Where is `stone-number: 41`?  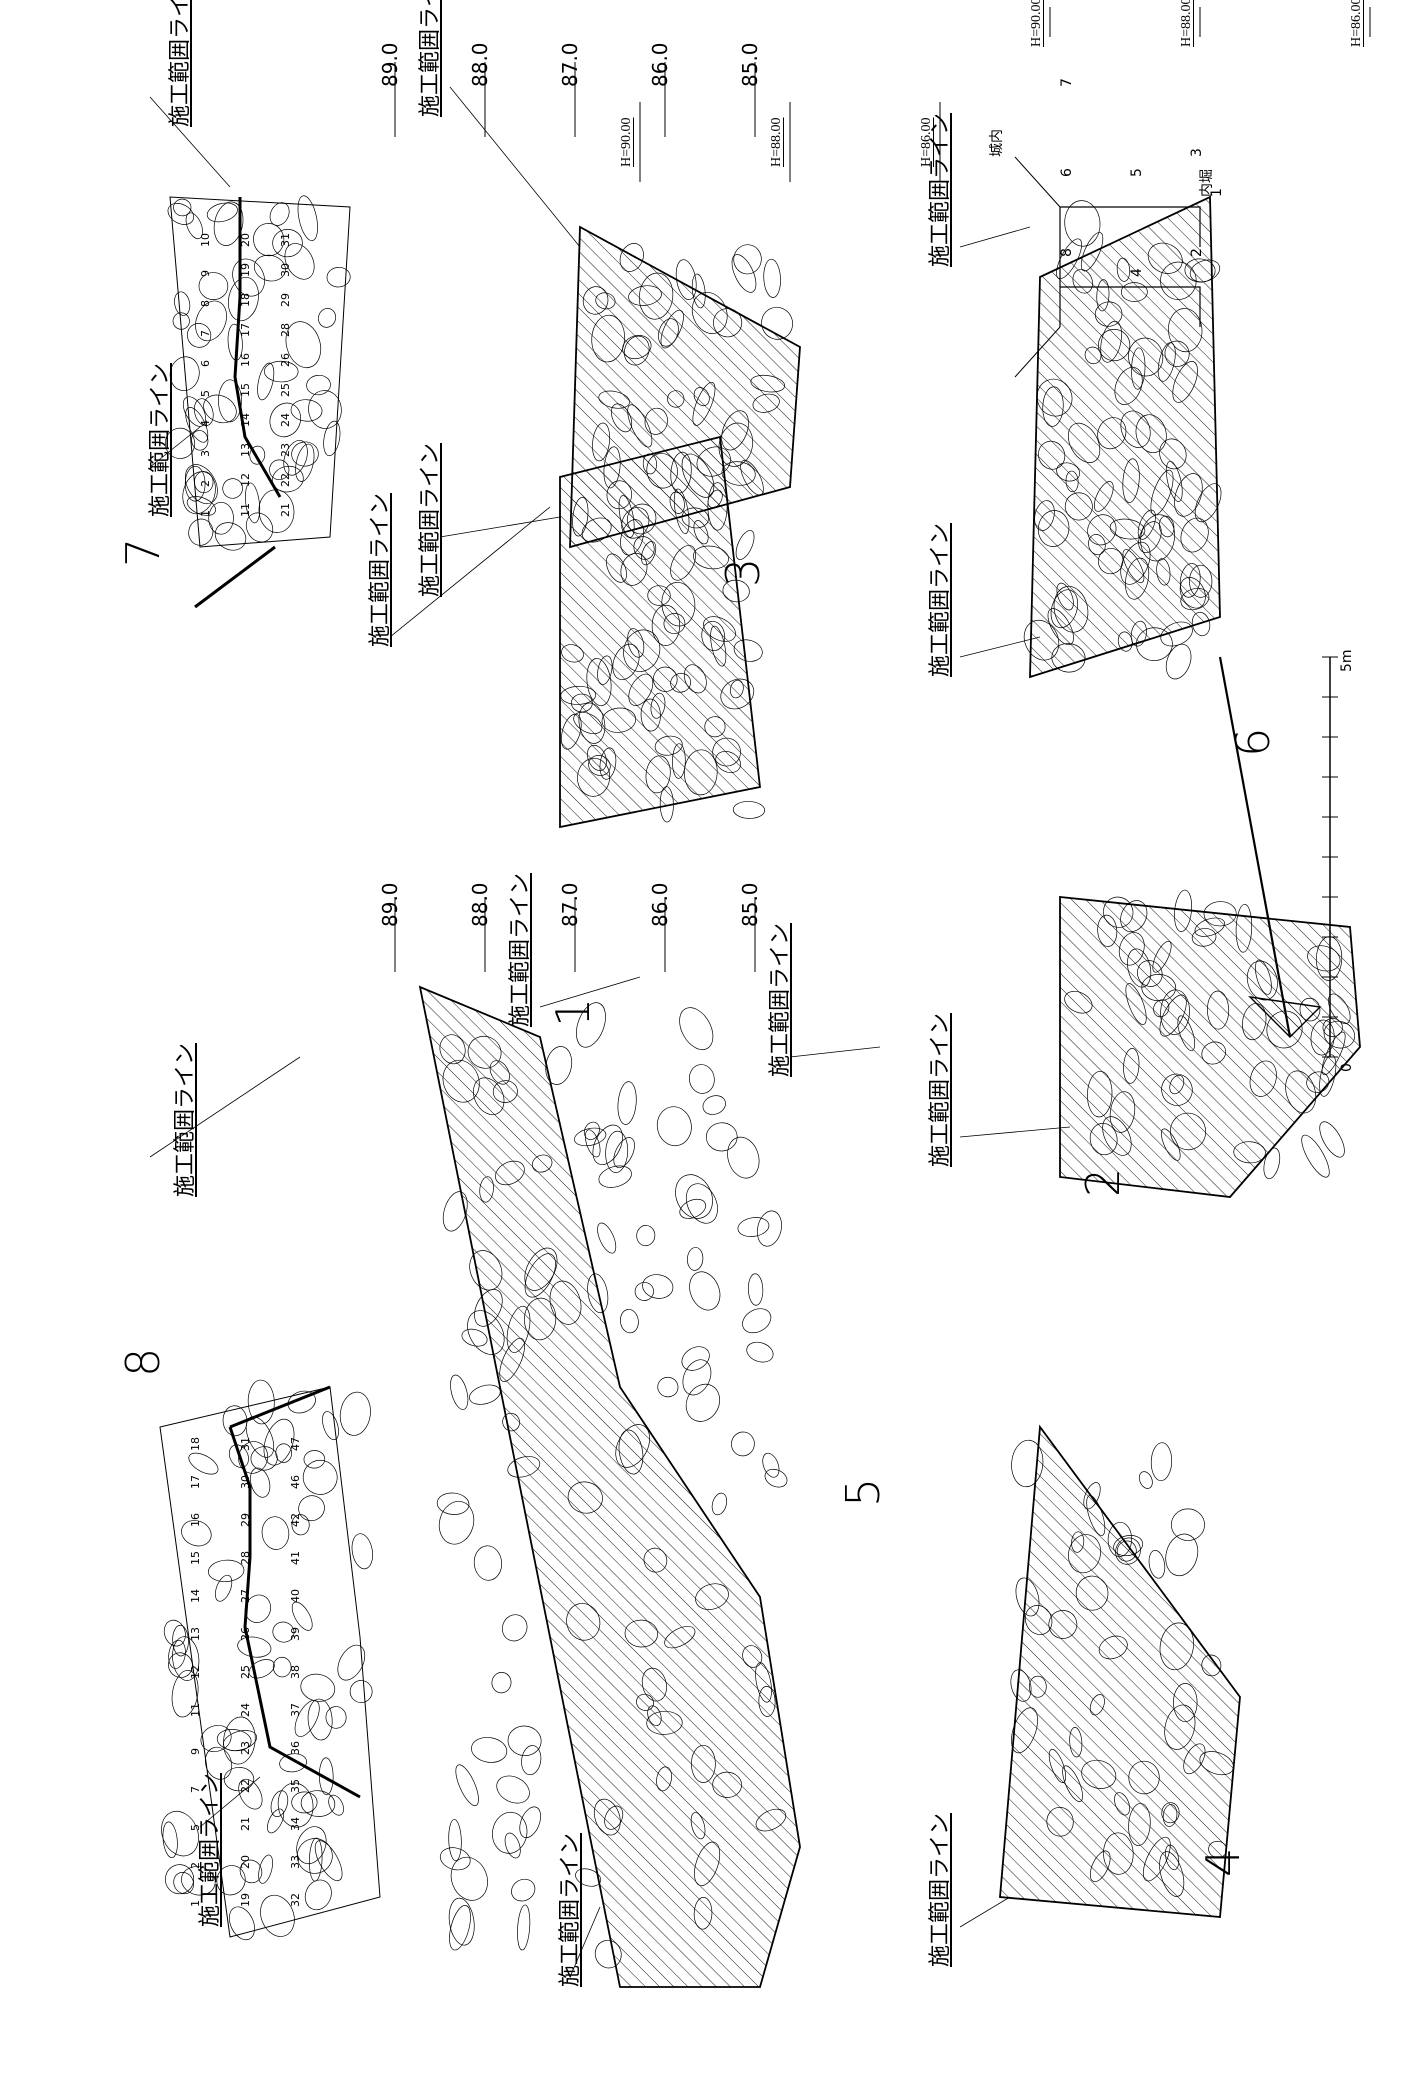
stone-number: 41 is located at coordinates (295, 1558).